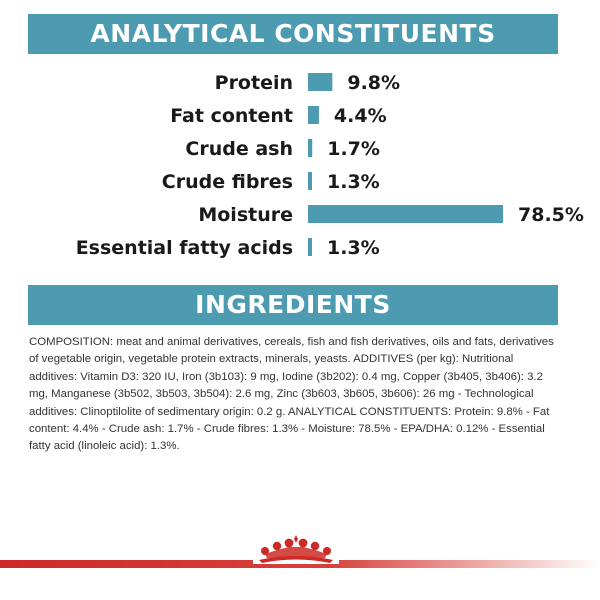 This screenshot has width=600, height=600. Describe the element at coordinates (310, 247) in the screenshot. I see `bar-essential-fatty-acids` at that location.